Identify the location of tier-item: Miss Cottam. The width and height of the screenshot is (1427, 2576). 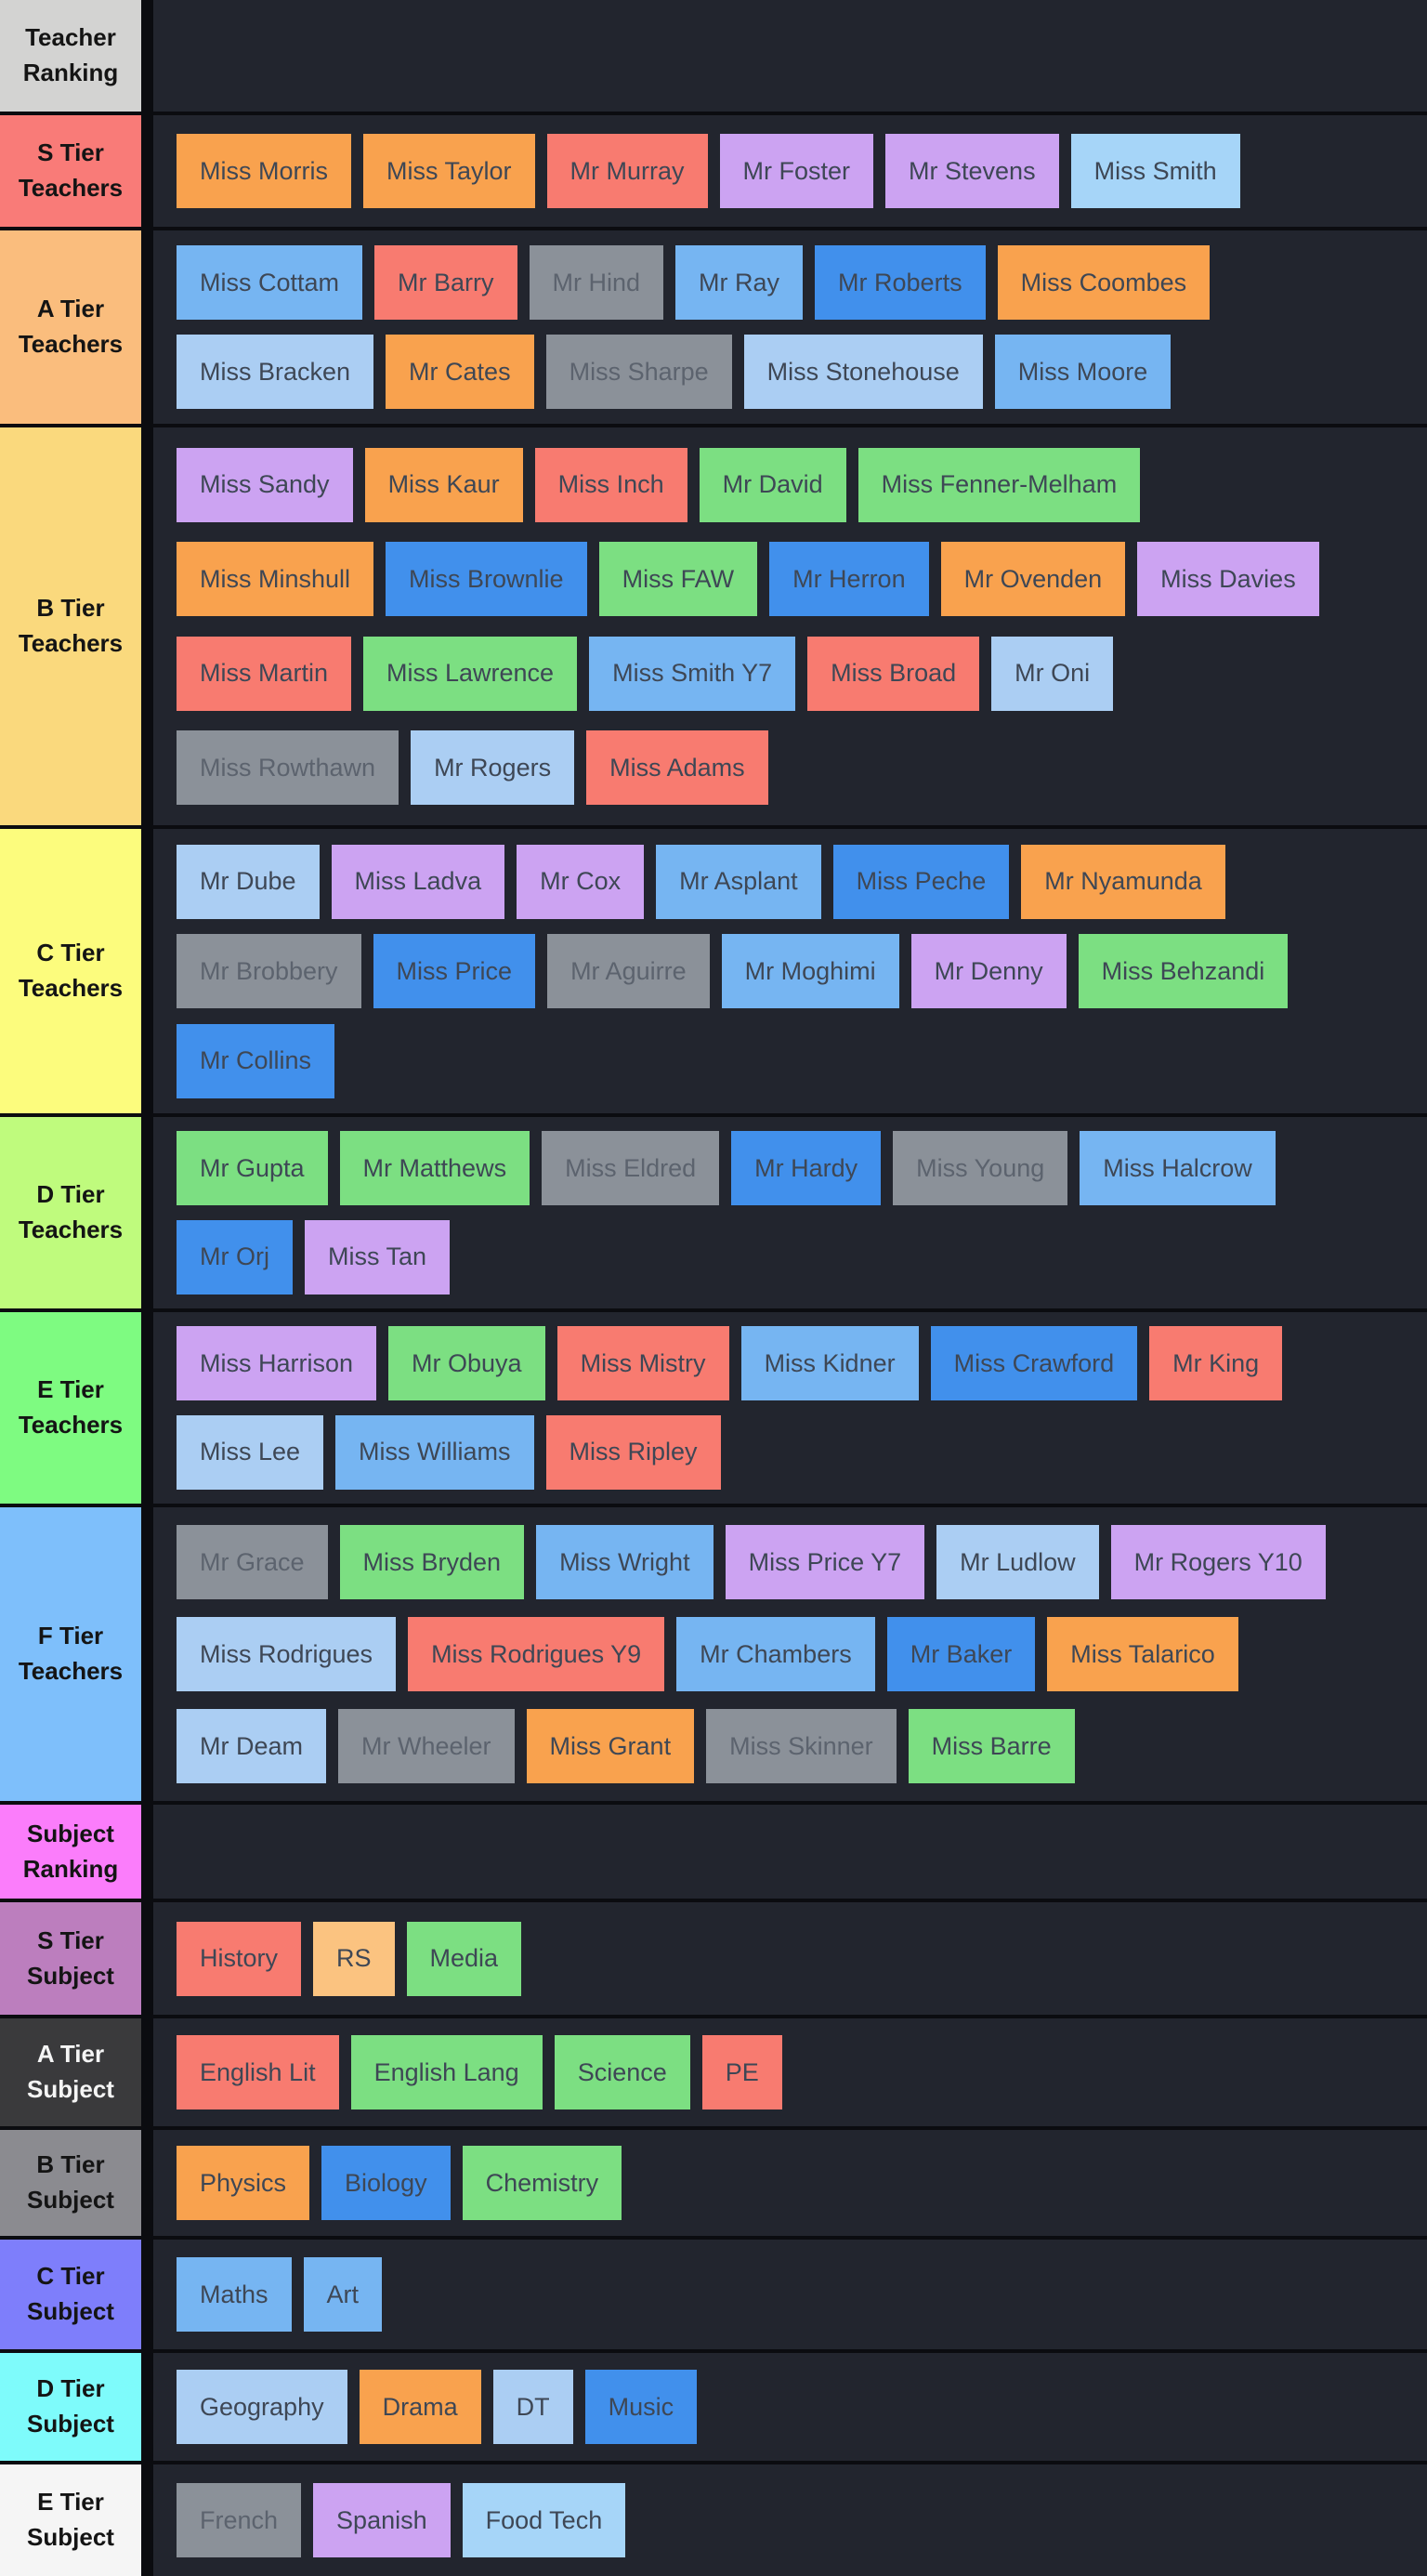
(270, 282).